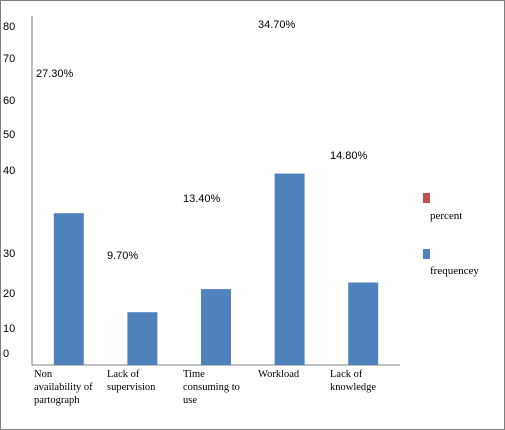 This screenshot has height=430, width=505. Describe the element at coordinates (9, 329) in the screenshot. I see `y-tick-label: 10` at that location.